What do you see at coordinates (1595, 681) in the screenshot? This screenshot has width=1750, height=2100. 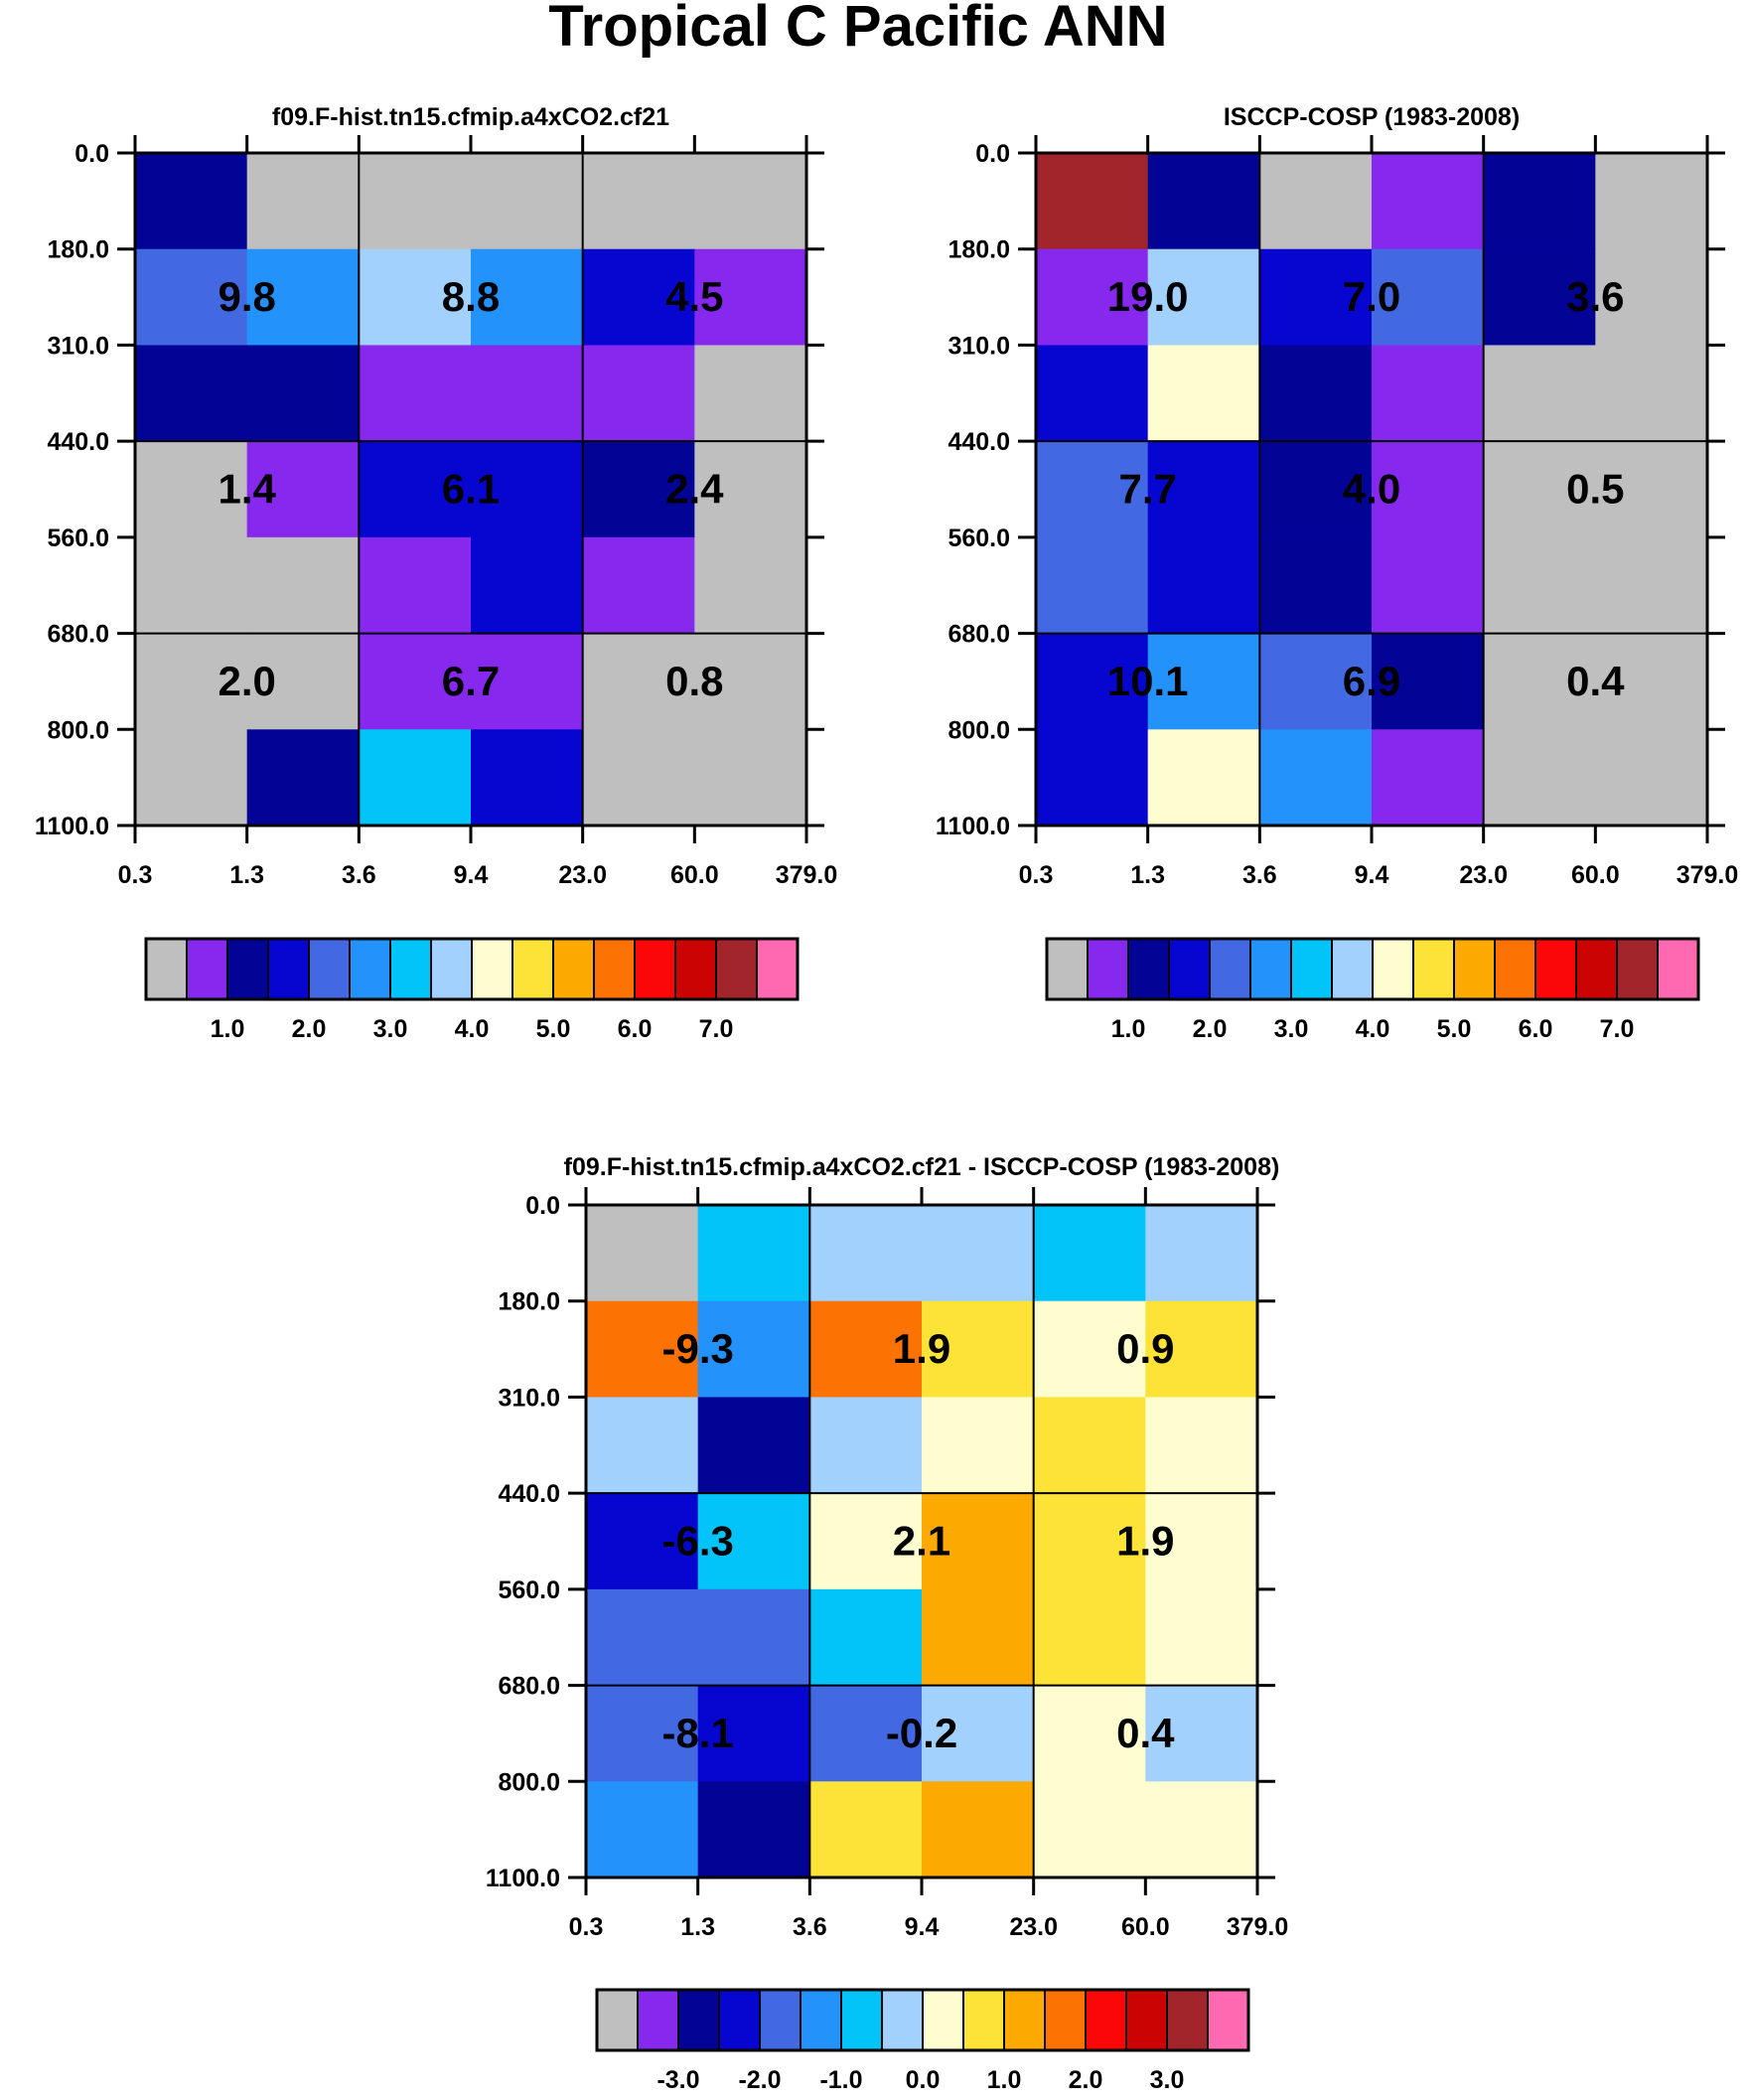 I see `block-value: 0.4` at bounding box center [1595, 681].